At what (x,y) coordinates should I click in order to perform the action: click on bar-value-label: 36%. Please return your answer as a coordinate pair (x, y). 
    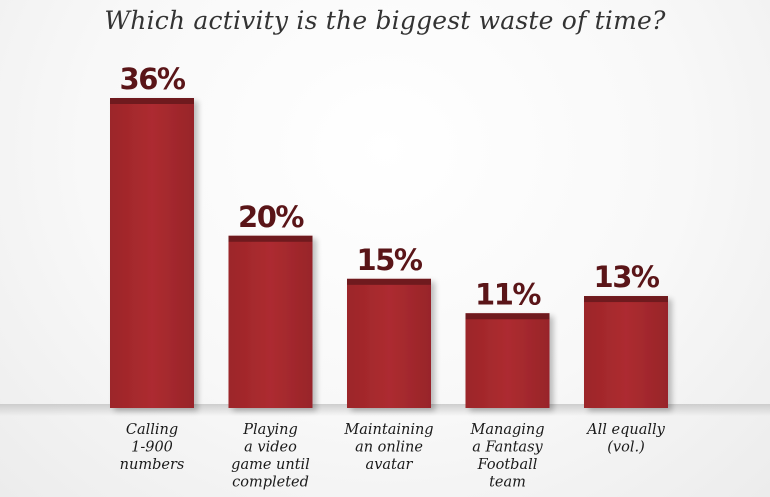
    Looking at the image, I should click on (153, 79).